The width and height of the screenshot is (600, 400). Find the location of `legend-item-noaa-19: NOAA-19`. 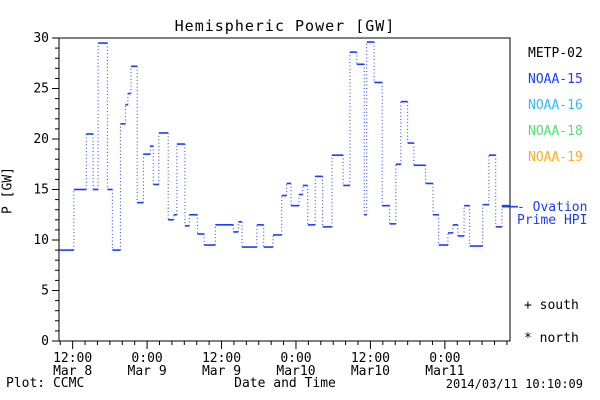

legend-item-noaa-19: NOAA-19 is located at coordinates (555, 157).